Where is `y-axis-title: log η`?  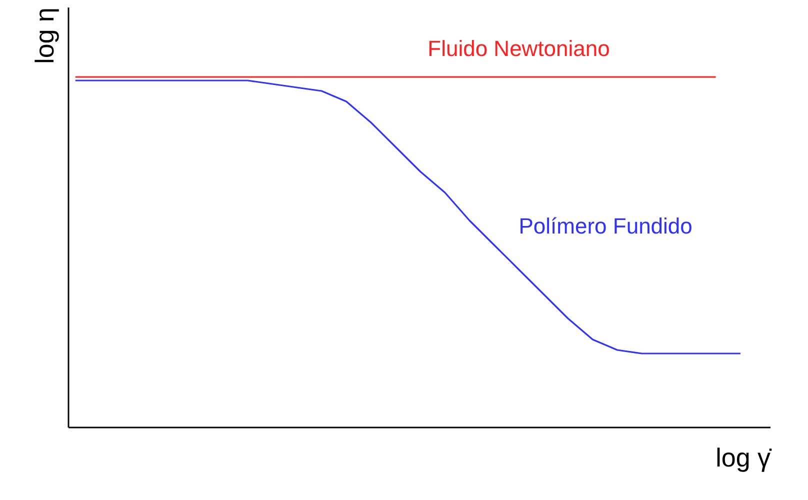 y-axis-title: log η is located at coordinates (45, 36).